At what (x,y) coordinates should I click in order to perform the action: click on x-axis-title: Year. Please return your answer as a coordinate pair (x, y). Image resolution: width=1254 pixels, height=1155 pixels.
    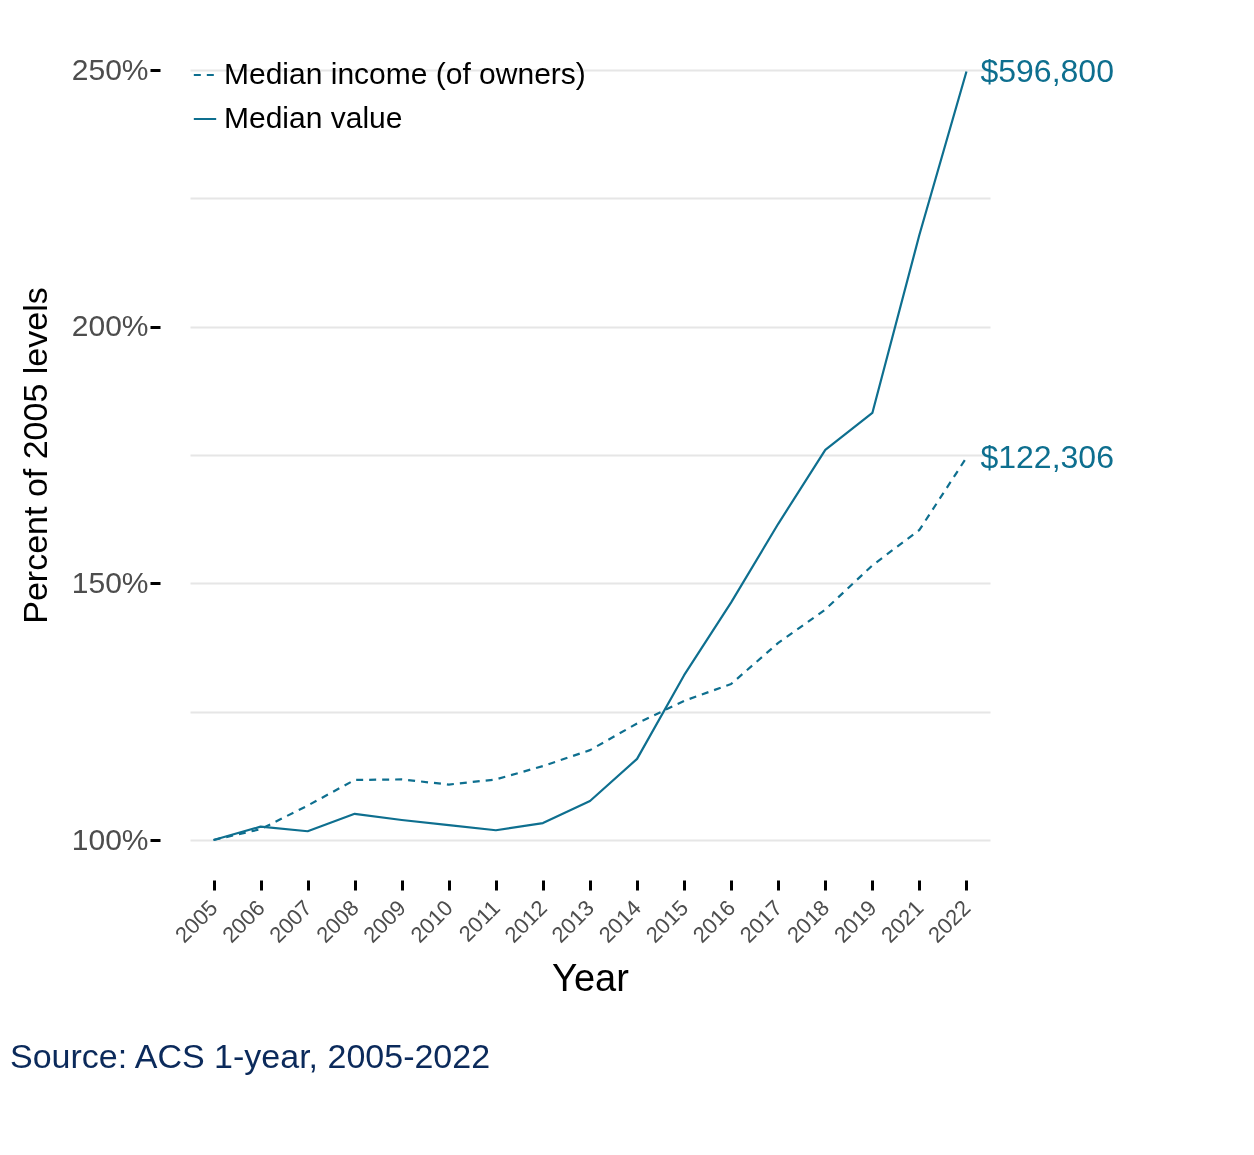
    Looking at the image, I should click on (591, 977).